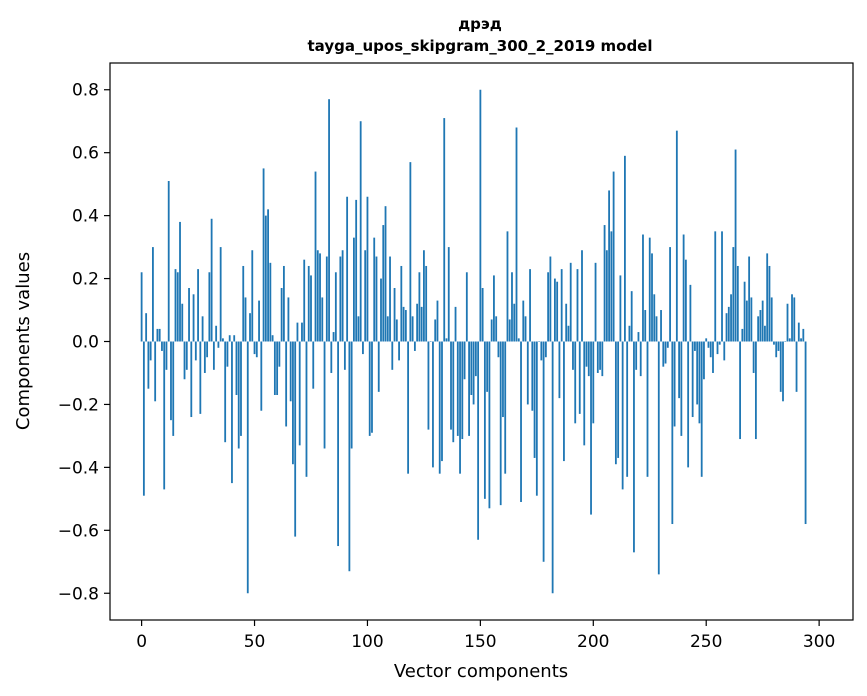  What do you see at coordinates (593, 642) in the screenshot?
I see `x-tick-label: 200` at bounding box center [593, 642].